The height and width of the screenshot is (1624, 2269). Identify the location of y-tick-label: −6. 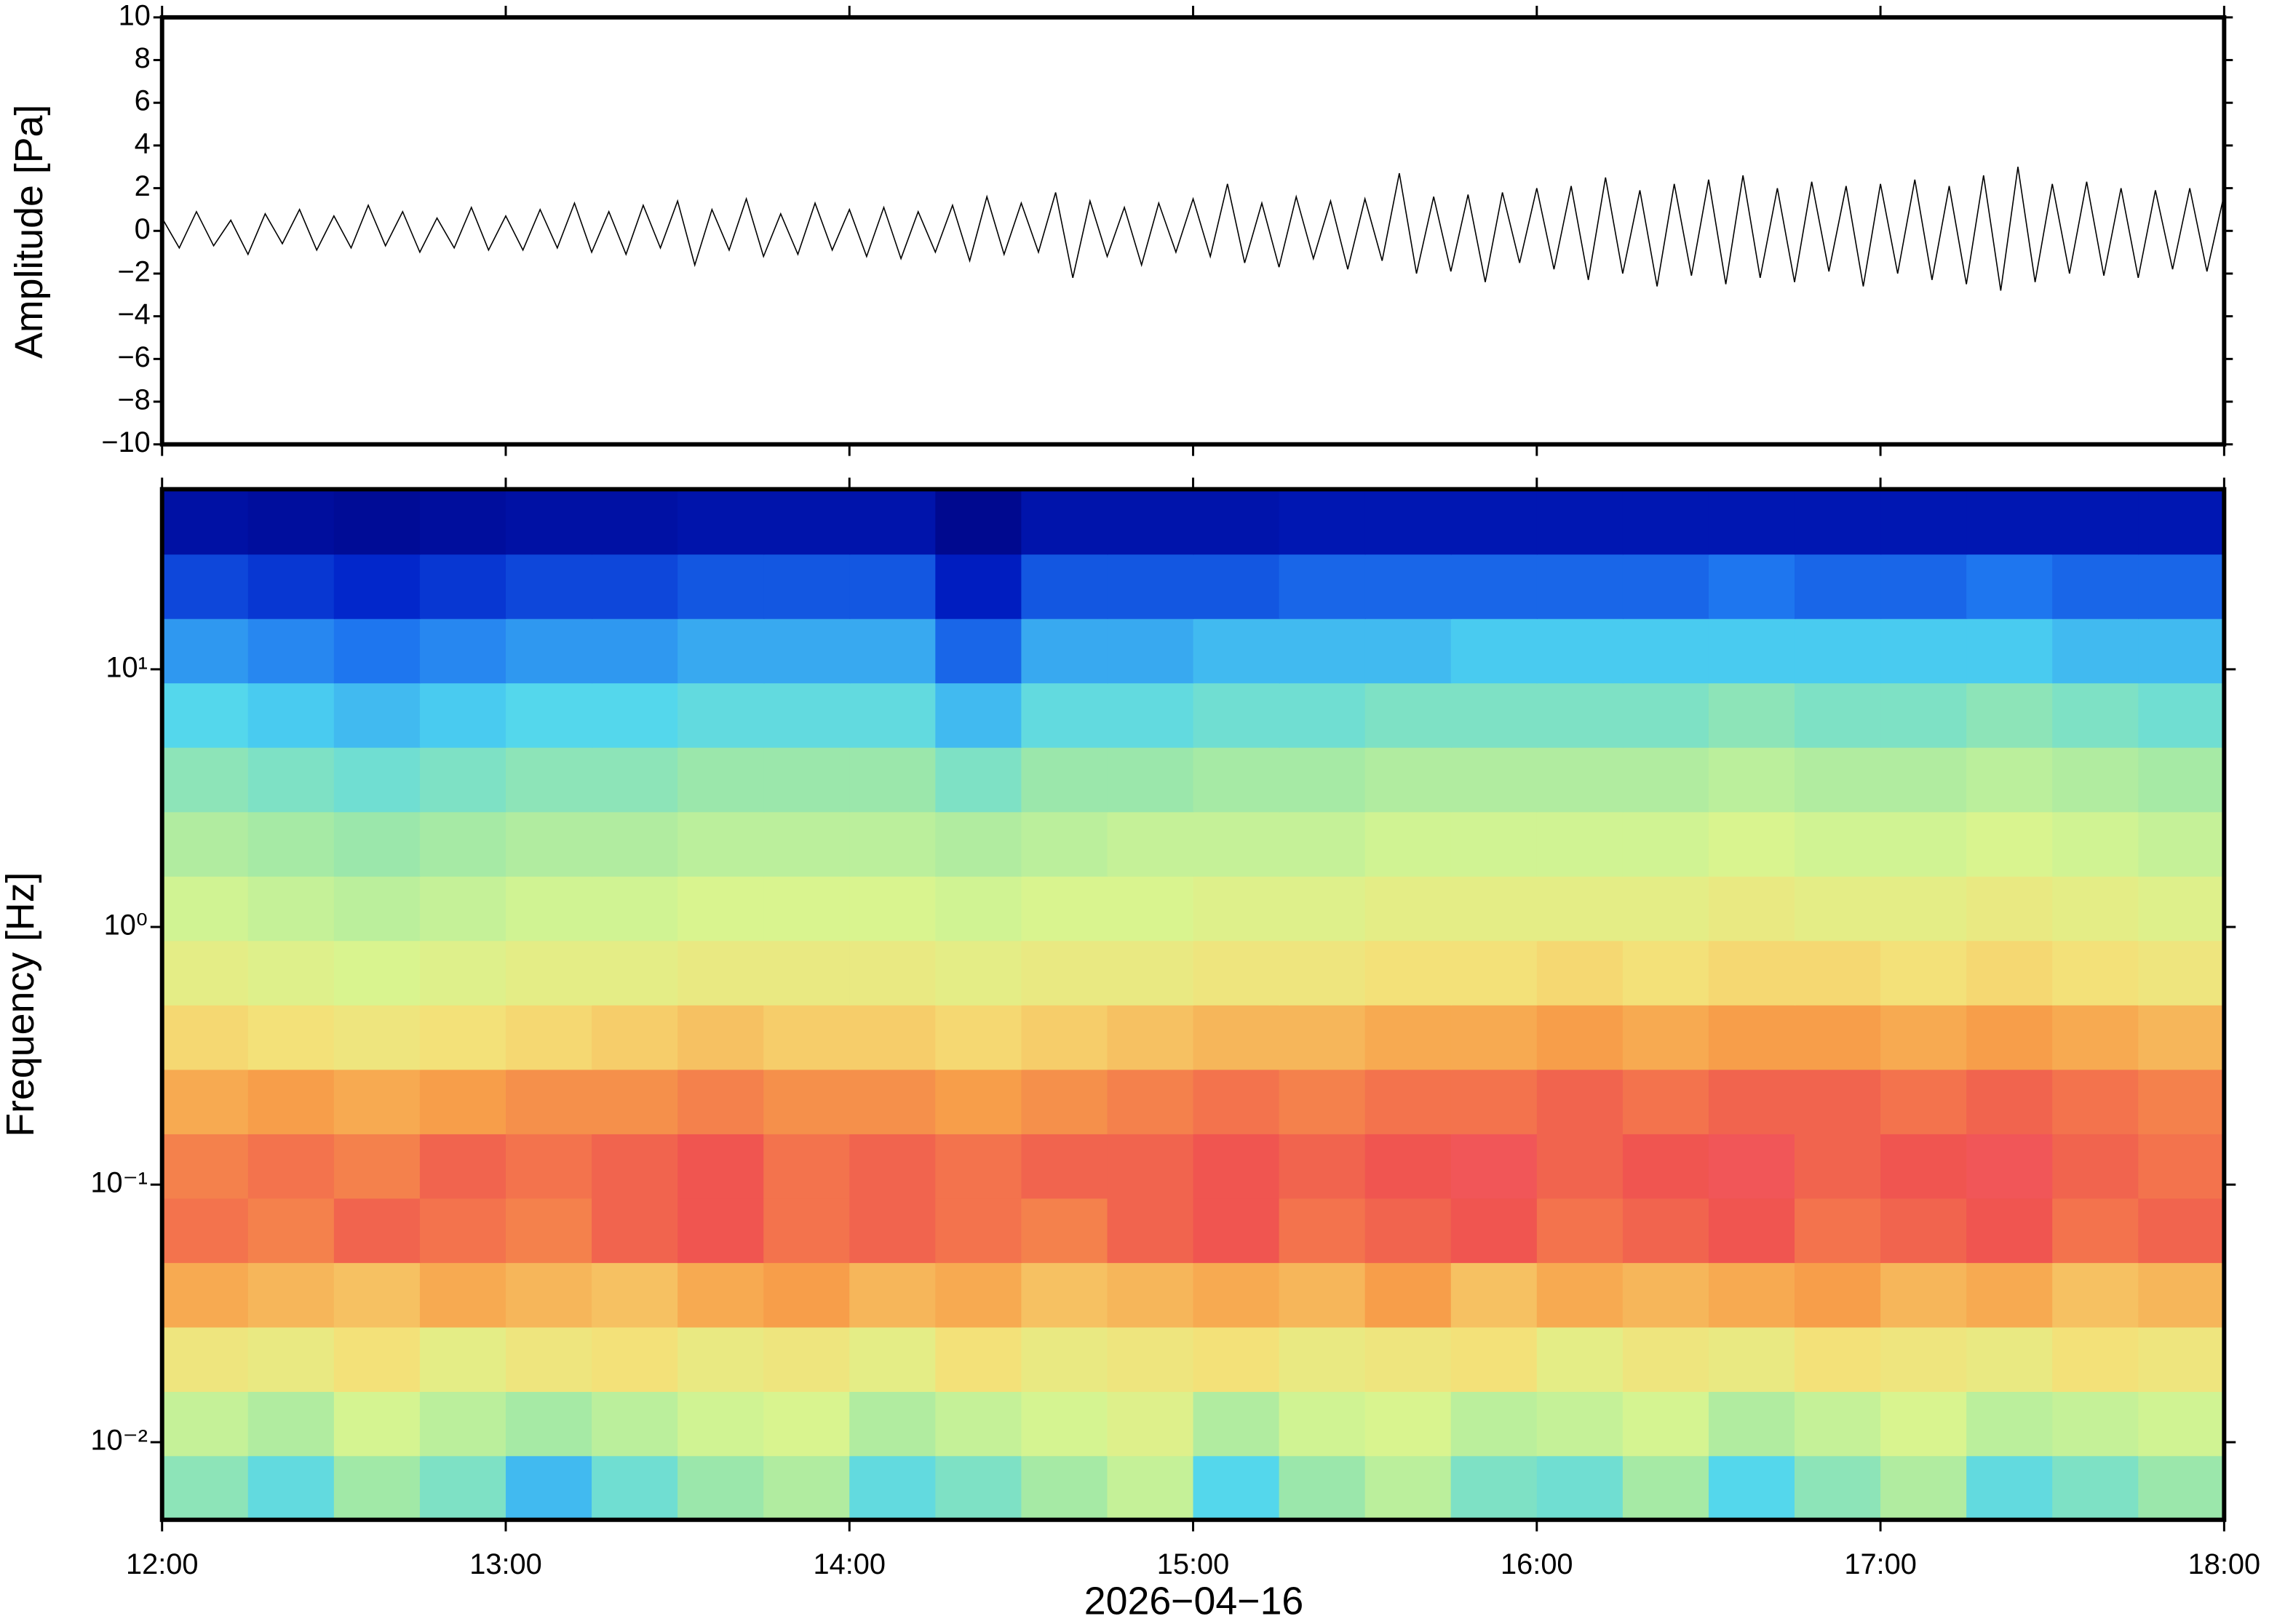
(133, 357).